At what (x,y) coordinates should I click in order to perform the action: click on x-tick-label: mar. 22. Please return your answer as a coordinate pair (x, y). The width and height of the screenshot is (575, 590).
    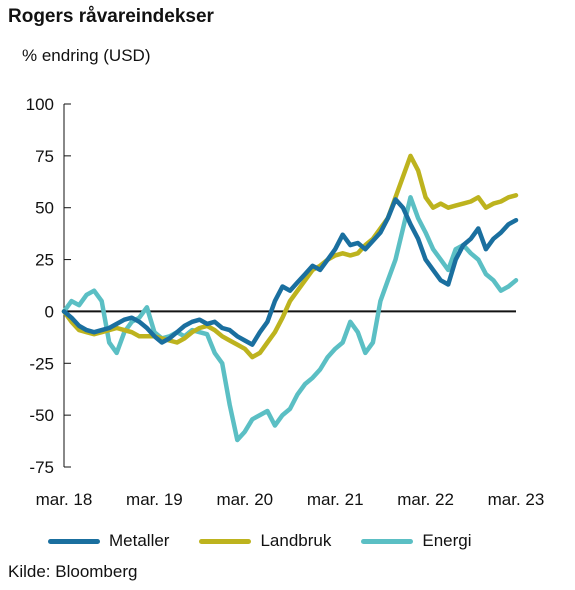
    Looking at the image, I should click on (425, 499).